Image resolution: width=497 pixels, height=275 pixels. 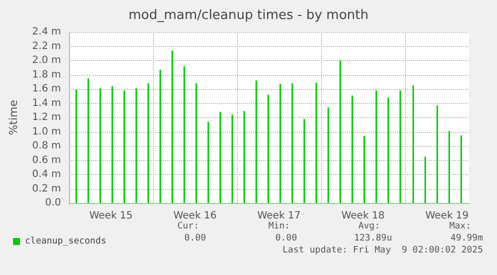 What do you see at coordinates (46, 46) in the screenshot?
I see `y-tick-label: 2.2 m` at bounding box center [46, 46].